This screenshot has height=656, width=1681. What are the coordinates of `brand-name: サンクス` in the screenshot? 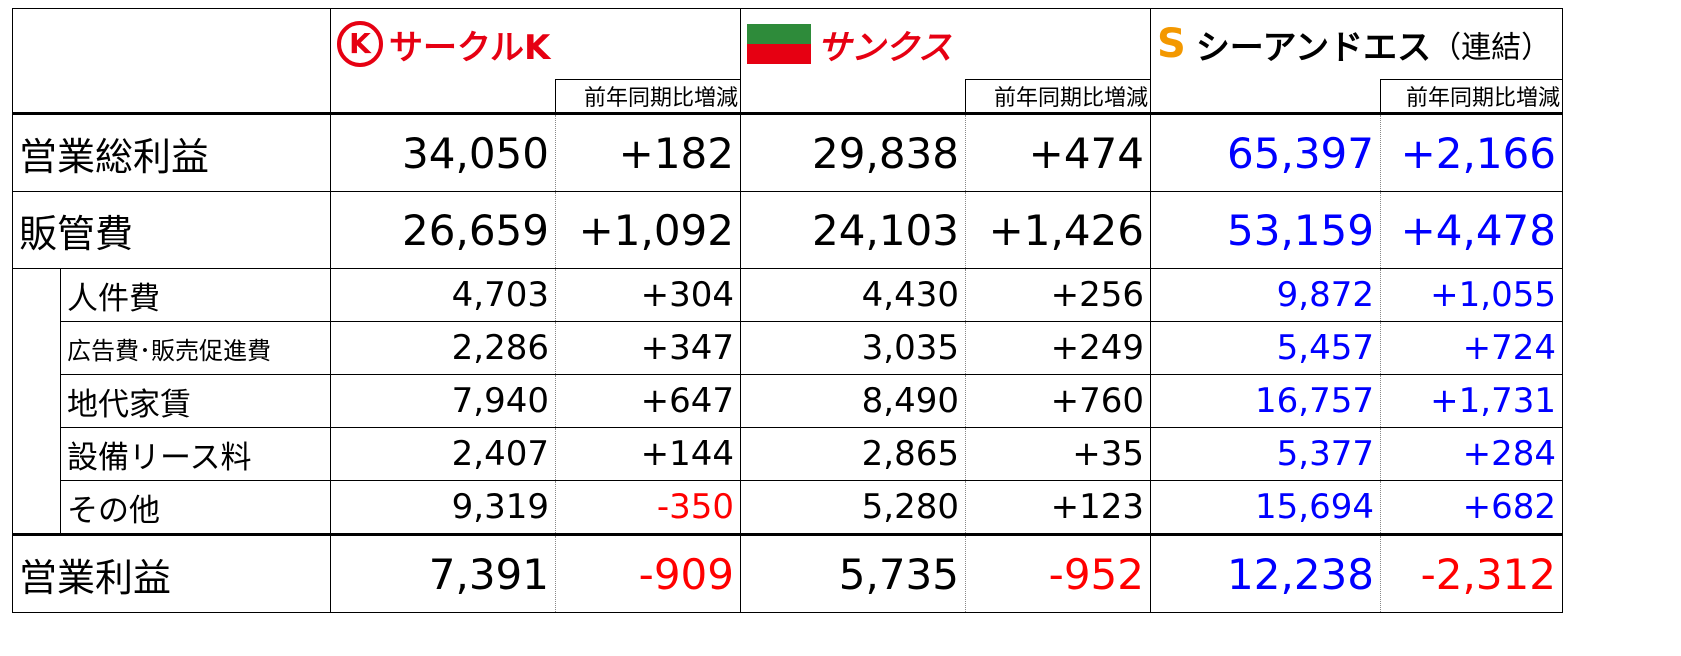 It's located at (884, 47).